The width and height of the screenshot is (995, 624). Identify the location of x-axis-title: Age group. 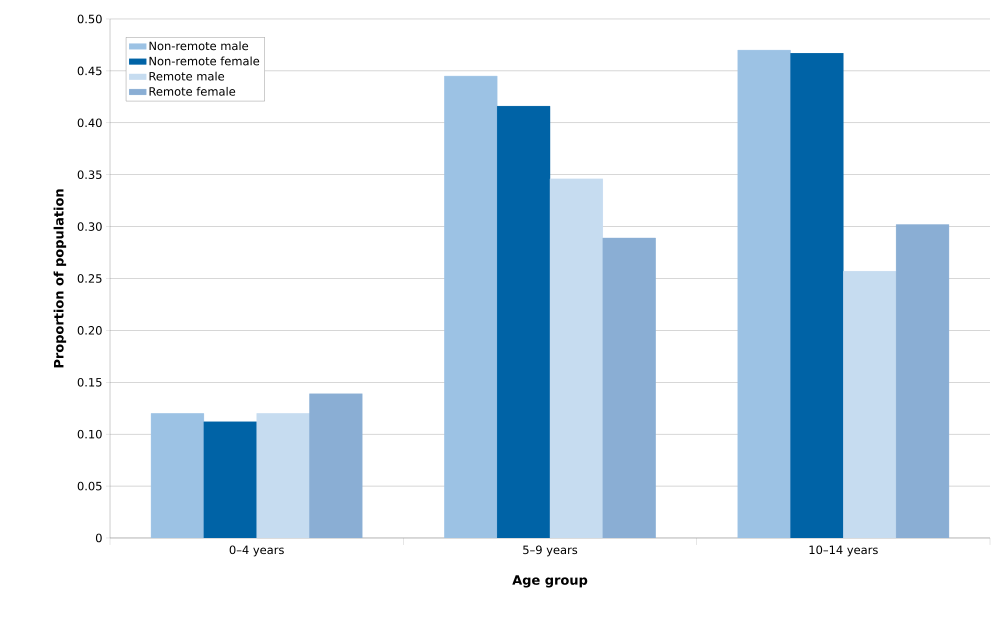
(550, 581).